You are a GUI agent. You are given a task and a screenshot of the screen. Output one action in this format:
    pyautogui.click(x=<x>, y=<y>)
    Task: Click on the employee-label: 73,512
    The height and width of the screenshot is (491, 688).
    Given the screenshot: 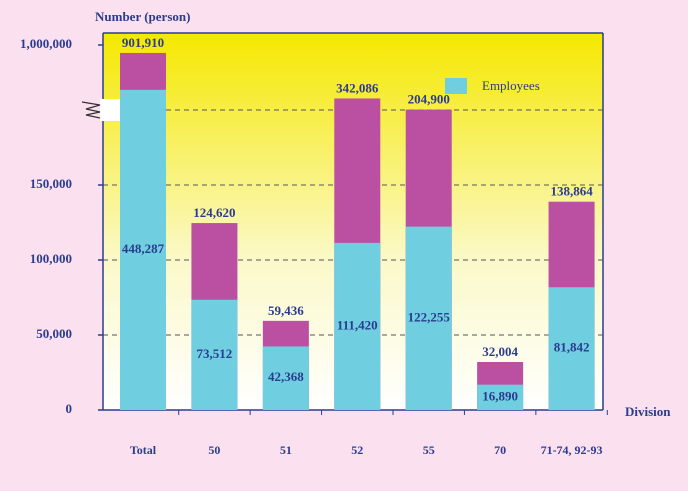 What is the action you would take?
    pyautogui.click(x=215, y=353)
    